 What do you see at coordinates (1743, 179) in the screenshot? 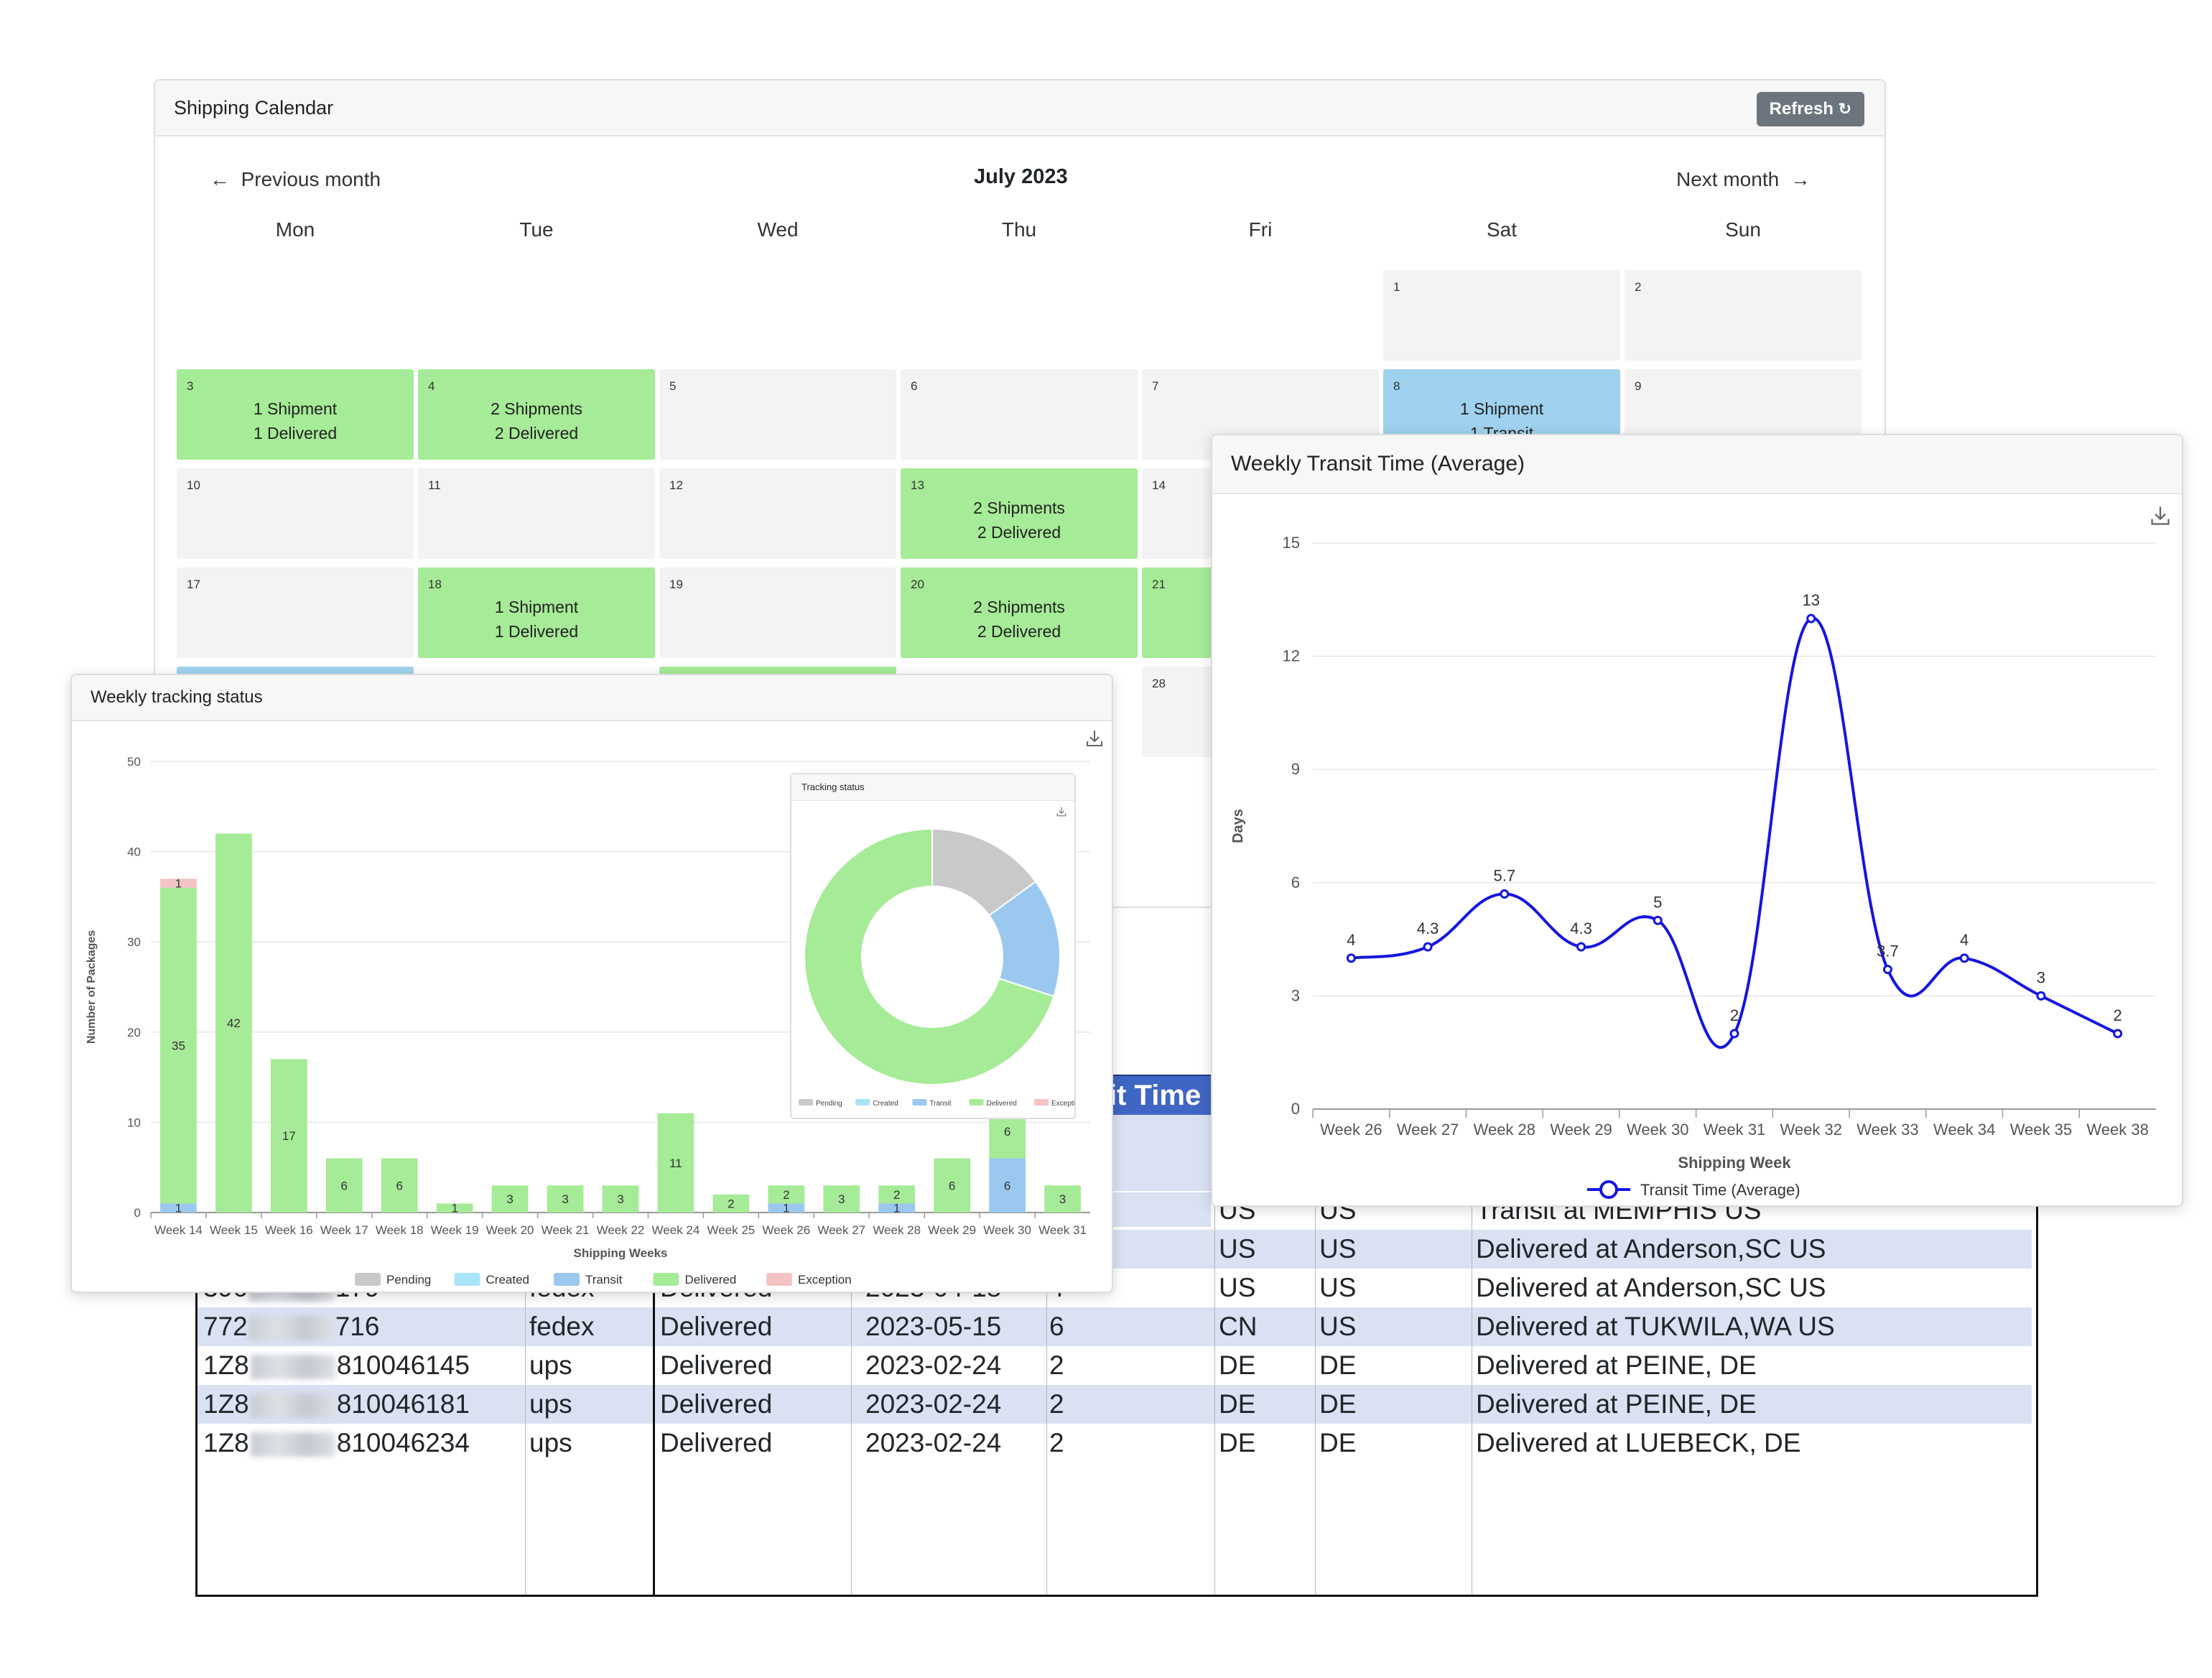
I see `next-month-link: Next month →` at bounding box center [1743, 179].